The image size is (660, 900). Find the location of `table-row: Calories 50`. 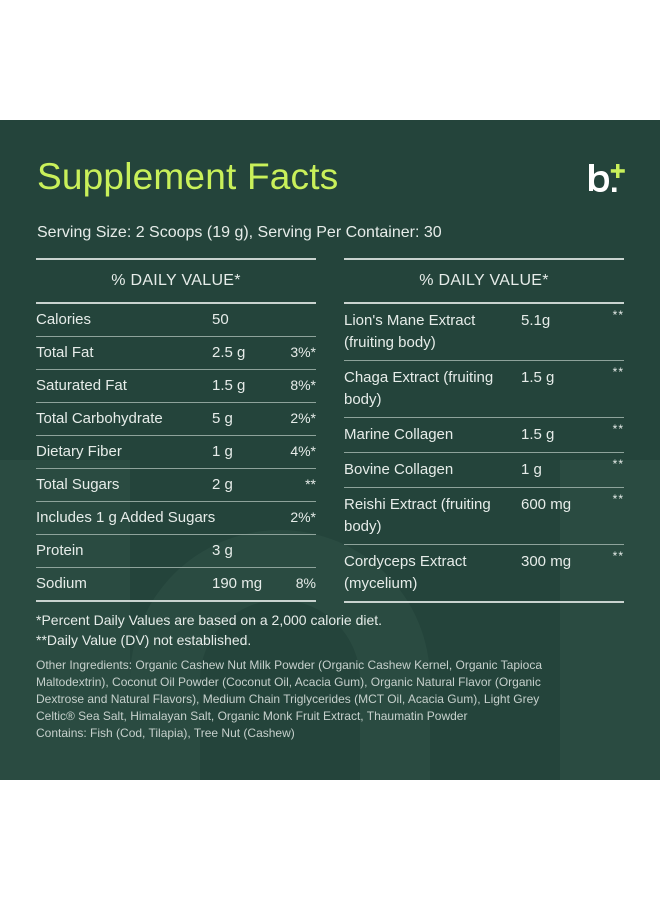

table-row: Calories 50 is located at coordinates (176, 320).